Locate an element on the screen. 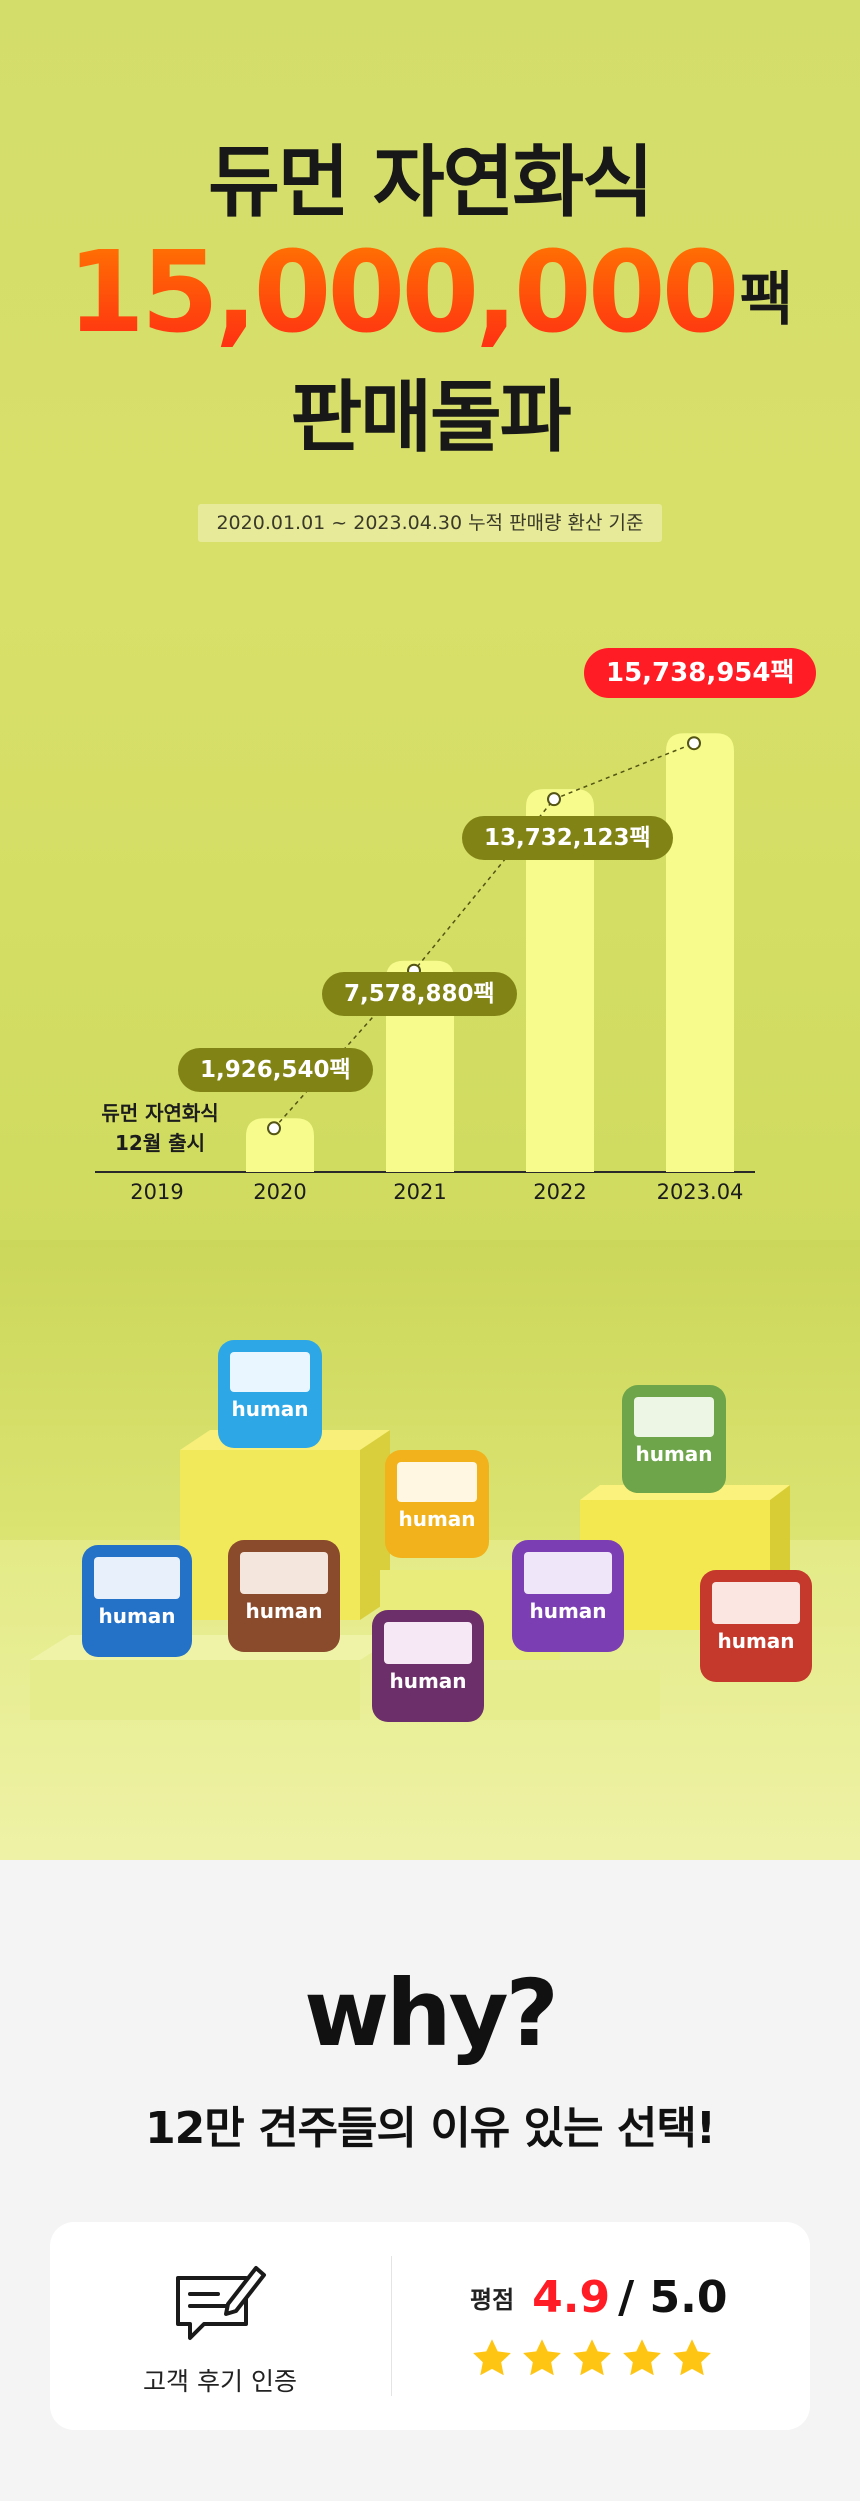 The image size is (860, 2501). product-pack-navy: human is located at coordinates (137, 1601).